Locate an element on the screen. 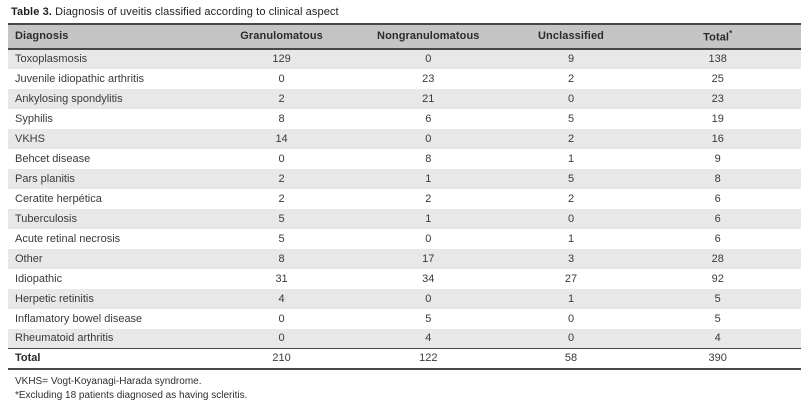 This screenshot has height=401, width=809. table-row: Ankylosing spondylitis 2 21 0 23 is located at coordinates (404, 98).